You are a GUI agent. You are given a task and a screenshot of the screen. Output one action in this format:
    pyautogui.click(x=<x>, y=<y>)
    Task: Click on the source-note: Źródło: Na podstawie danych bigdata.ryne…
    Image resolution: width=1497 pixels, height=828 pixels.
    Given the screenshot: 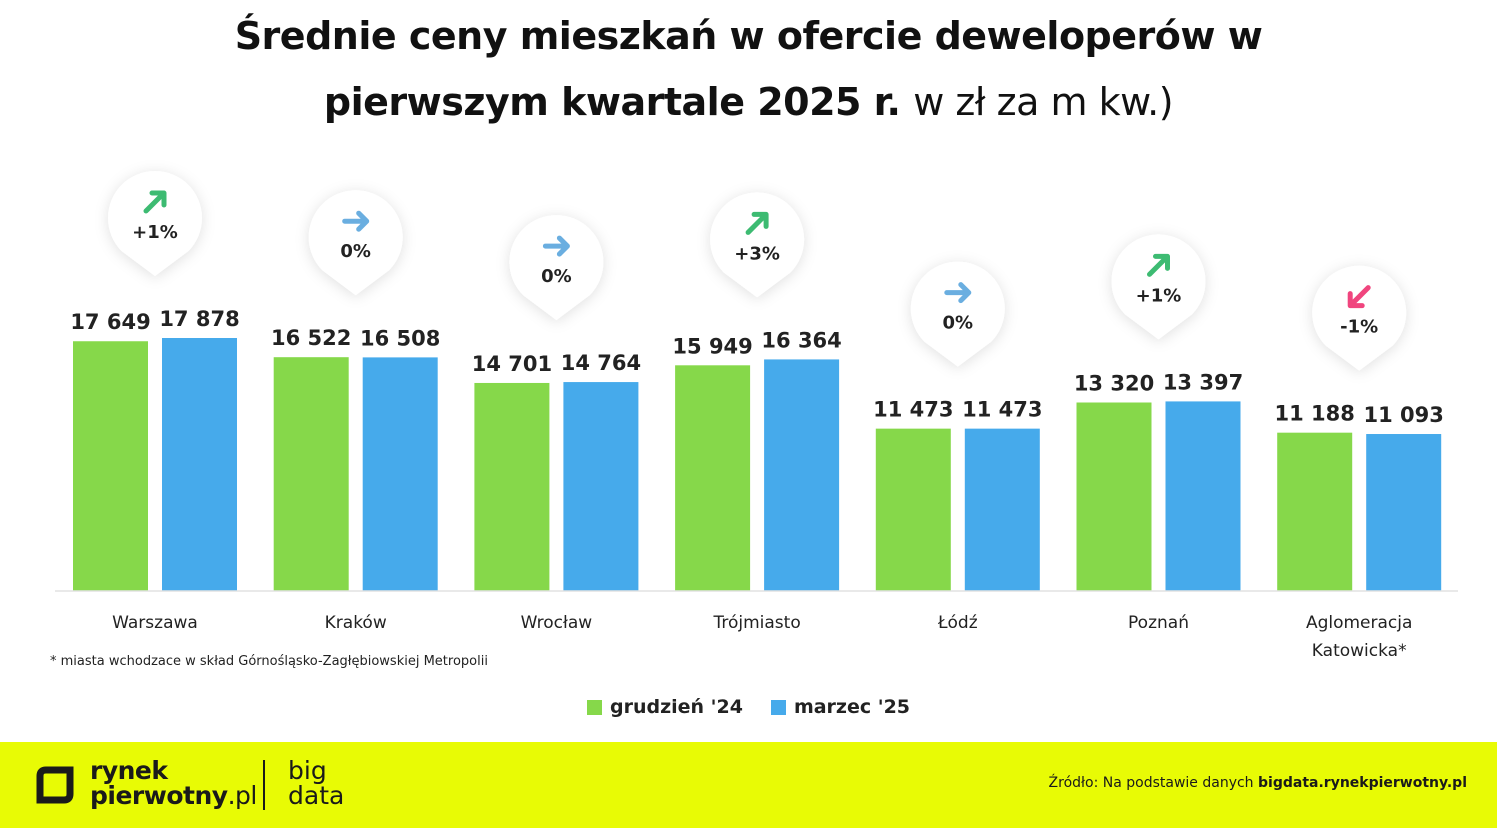 What is the action you would take?
    pyautogui.click(x=1258, y=783)
    